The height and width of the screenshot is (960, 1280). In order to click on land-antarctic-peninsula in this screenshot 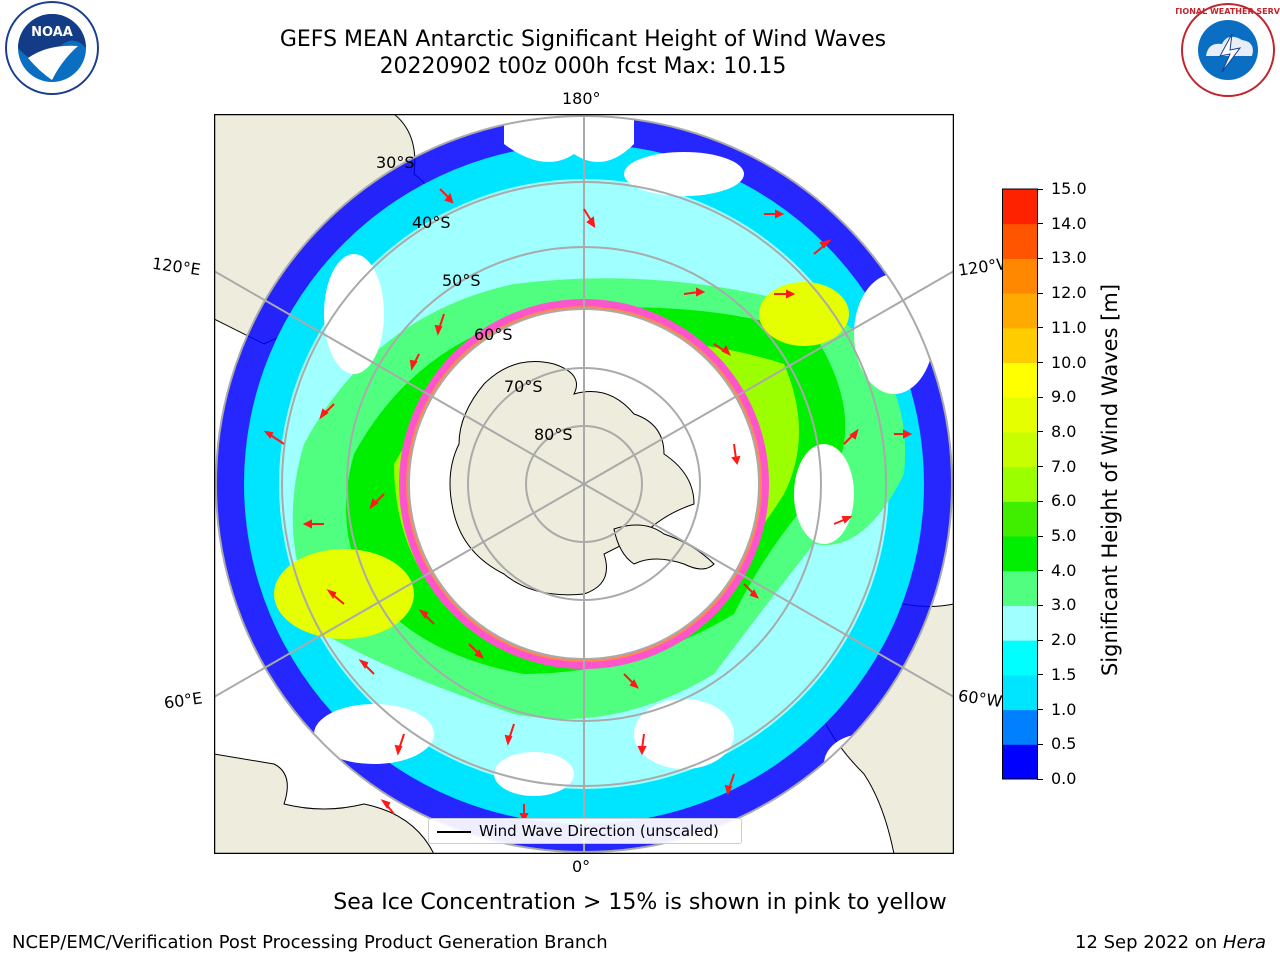, I will do `click(664, 547)`.